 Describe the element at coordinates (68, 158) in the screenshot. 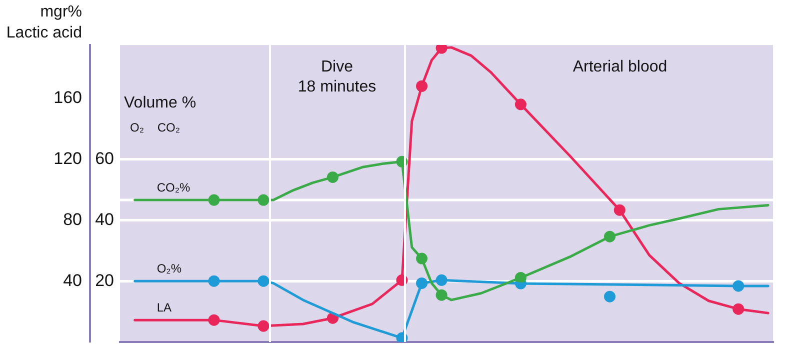

I see `y-tick-label: 120` at that location.